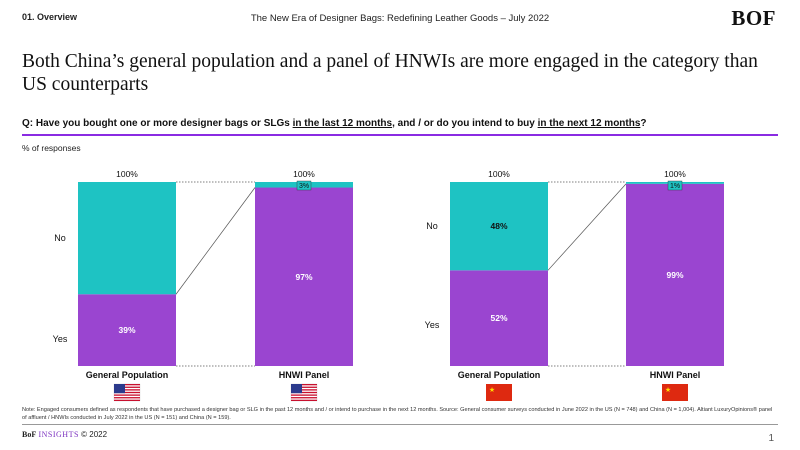 Image resolution: width=800 pixels, height=450 pixels. I want to click on question-link-last-12-months: in the last 12 months, so click(342, 123).